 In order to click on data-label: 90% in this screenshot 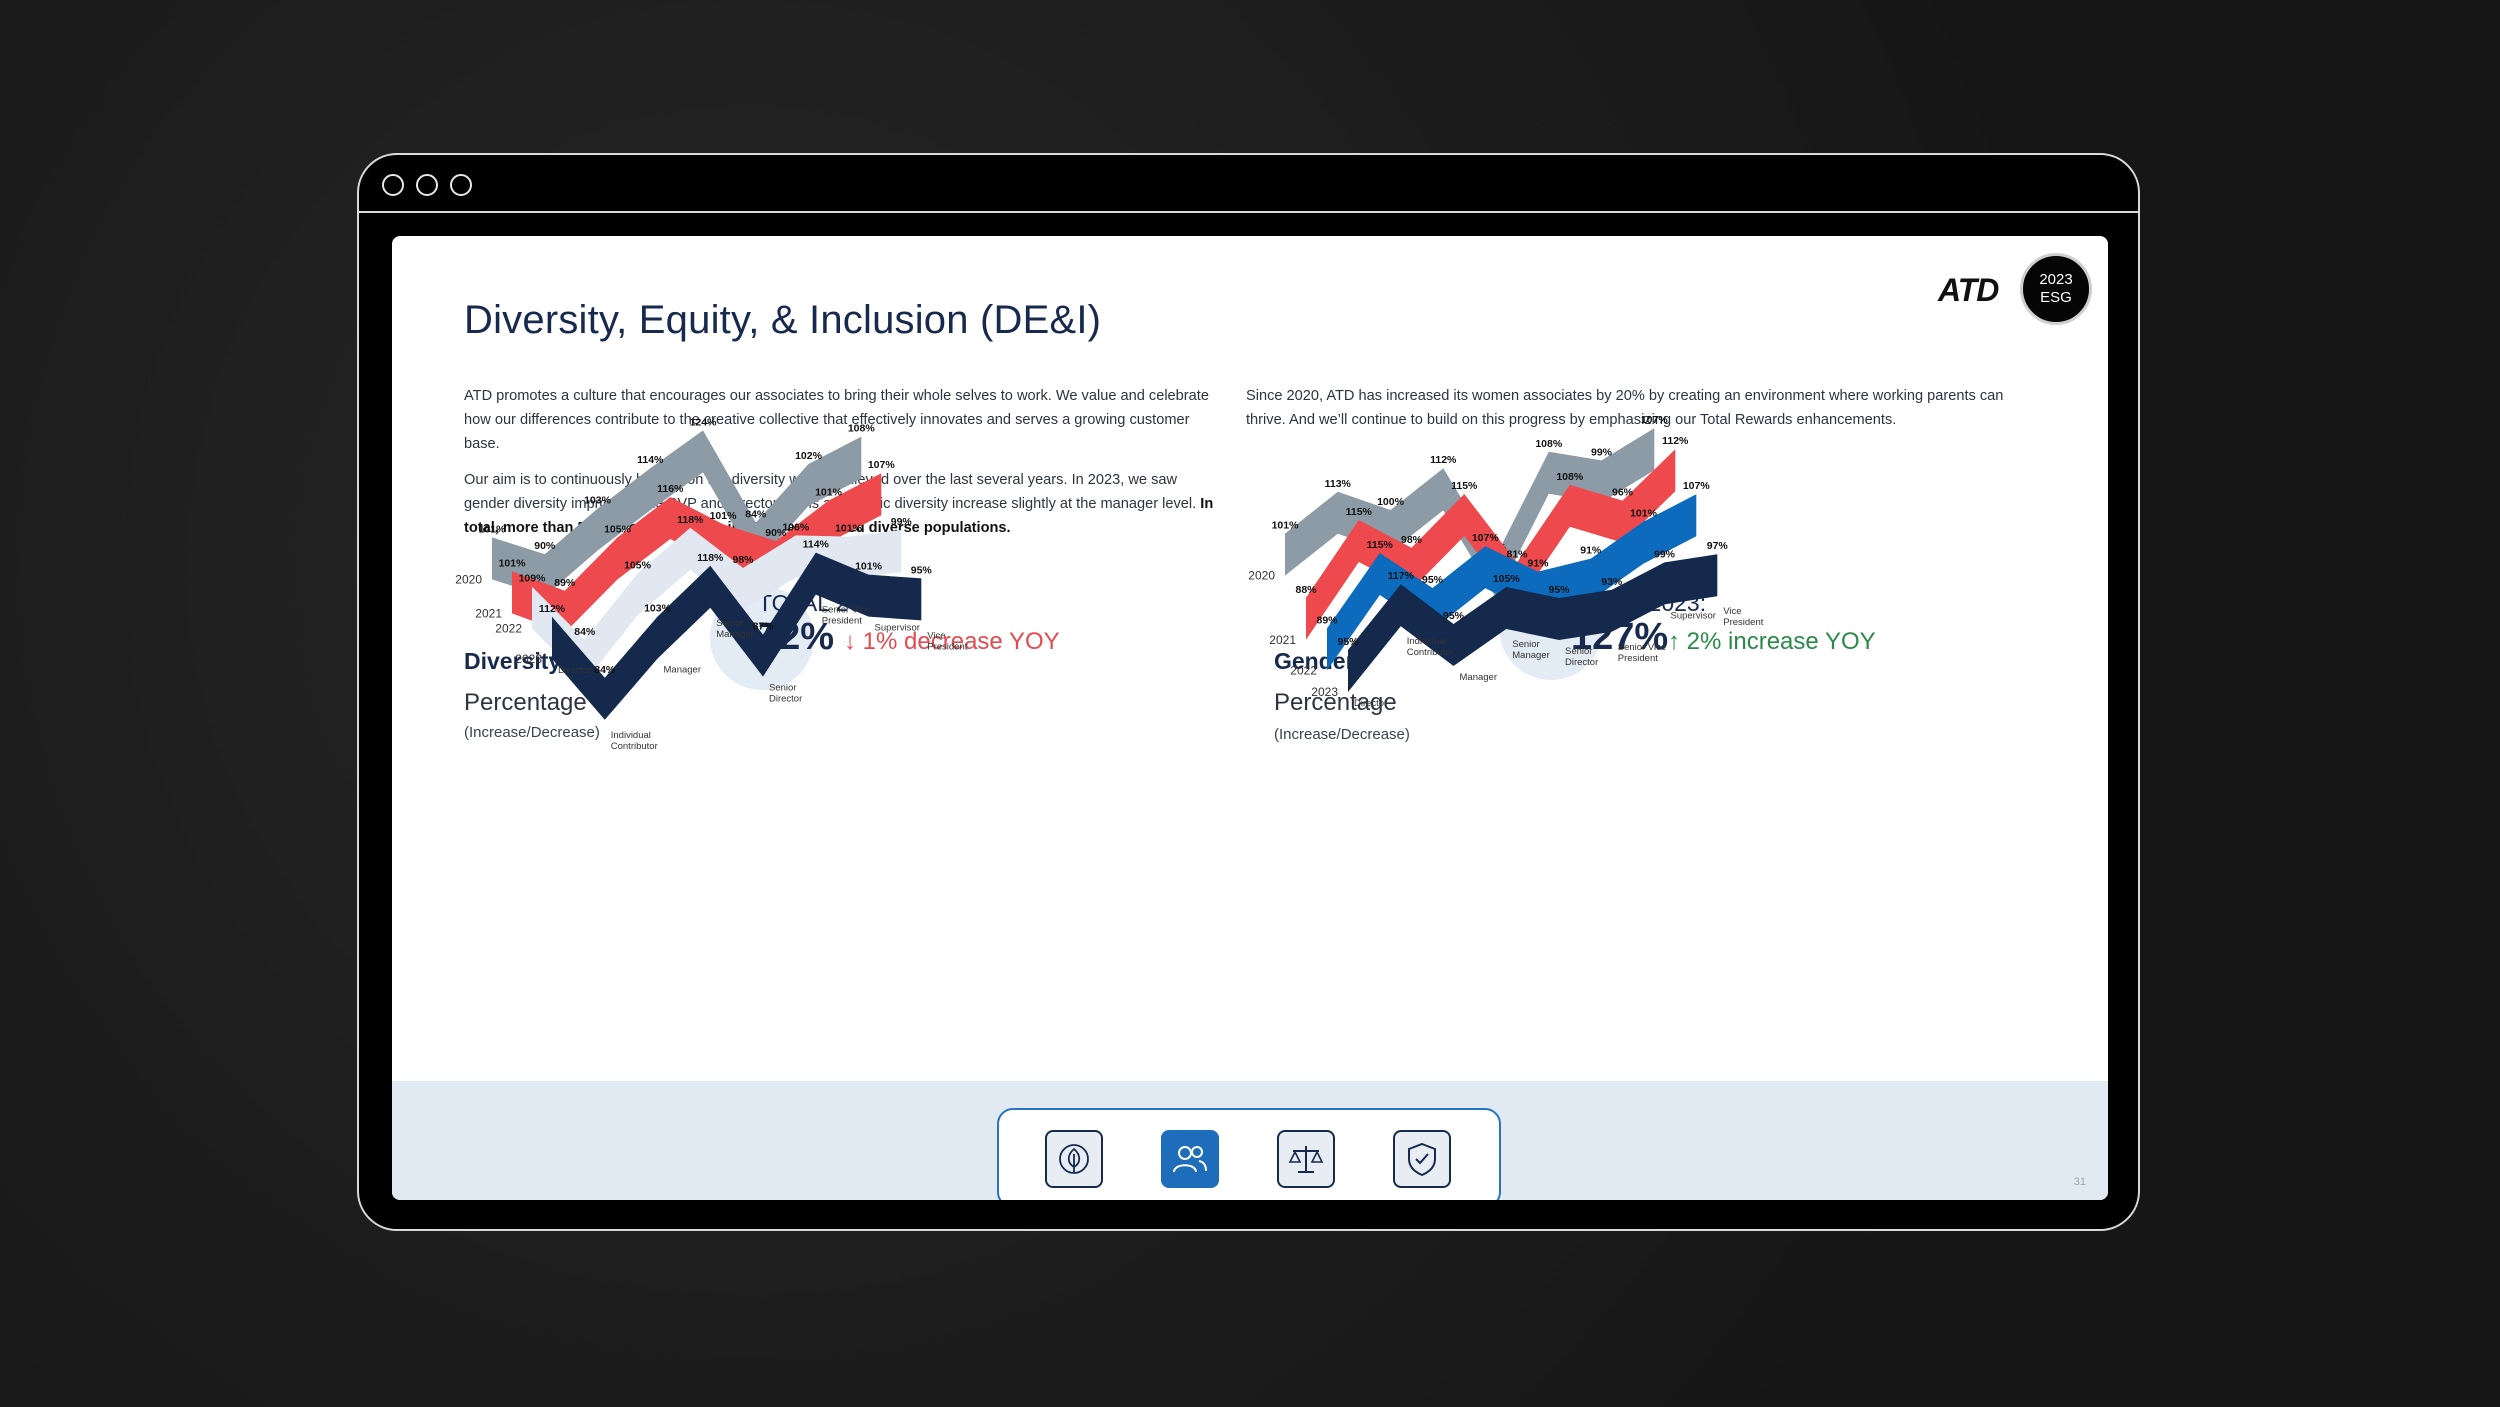, I will do `click(776, 533)`.